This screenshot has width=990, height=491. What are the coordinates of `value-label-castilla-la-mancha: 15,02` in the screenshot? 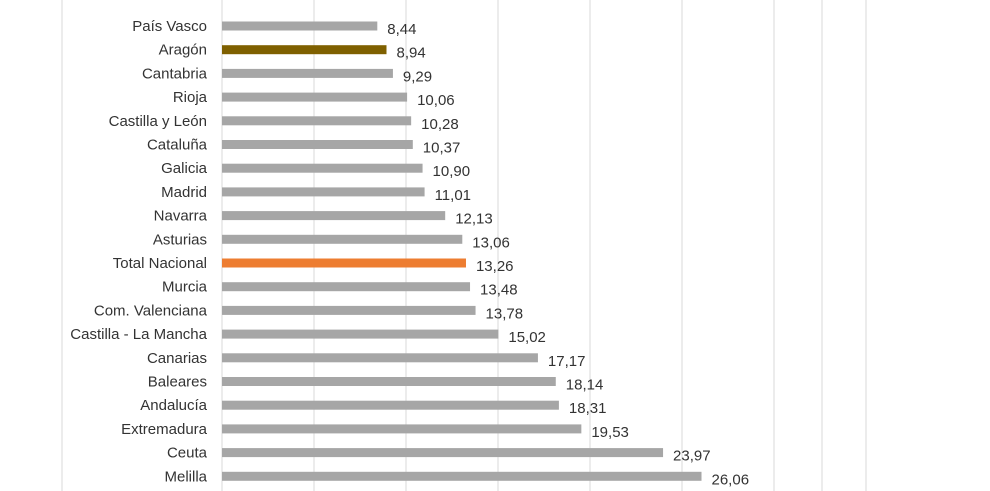 It's located at (527, 337).